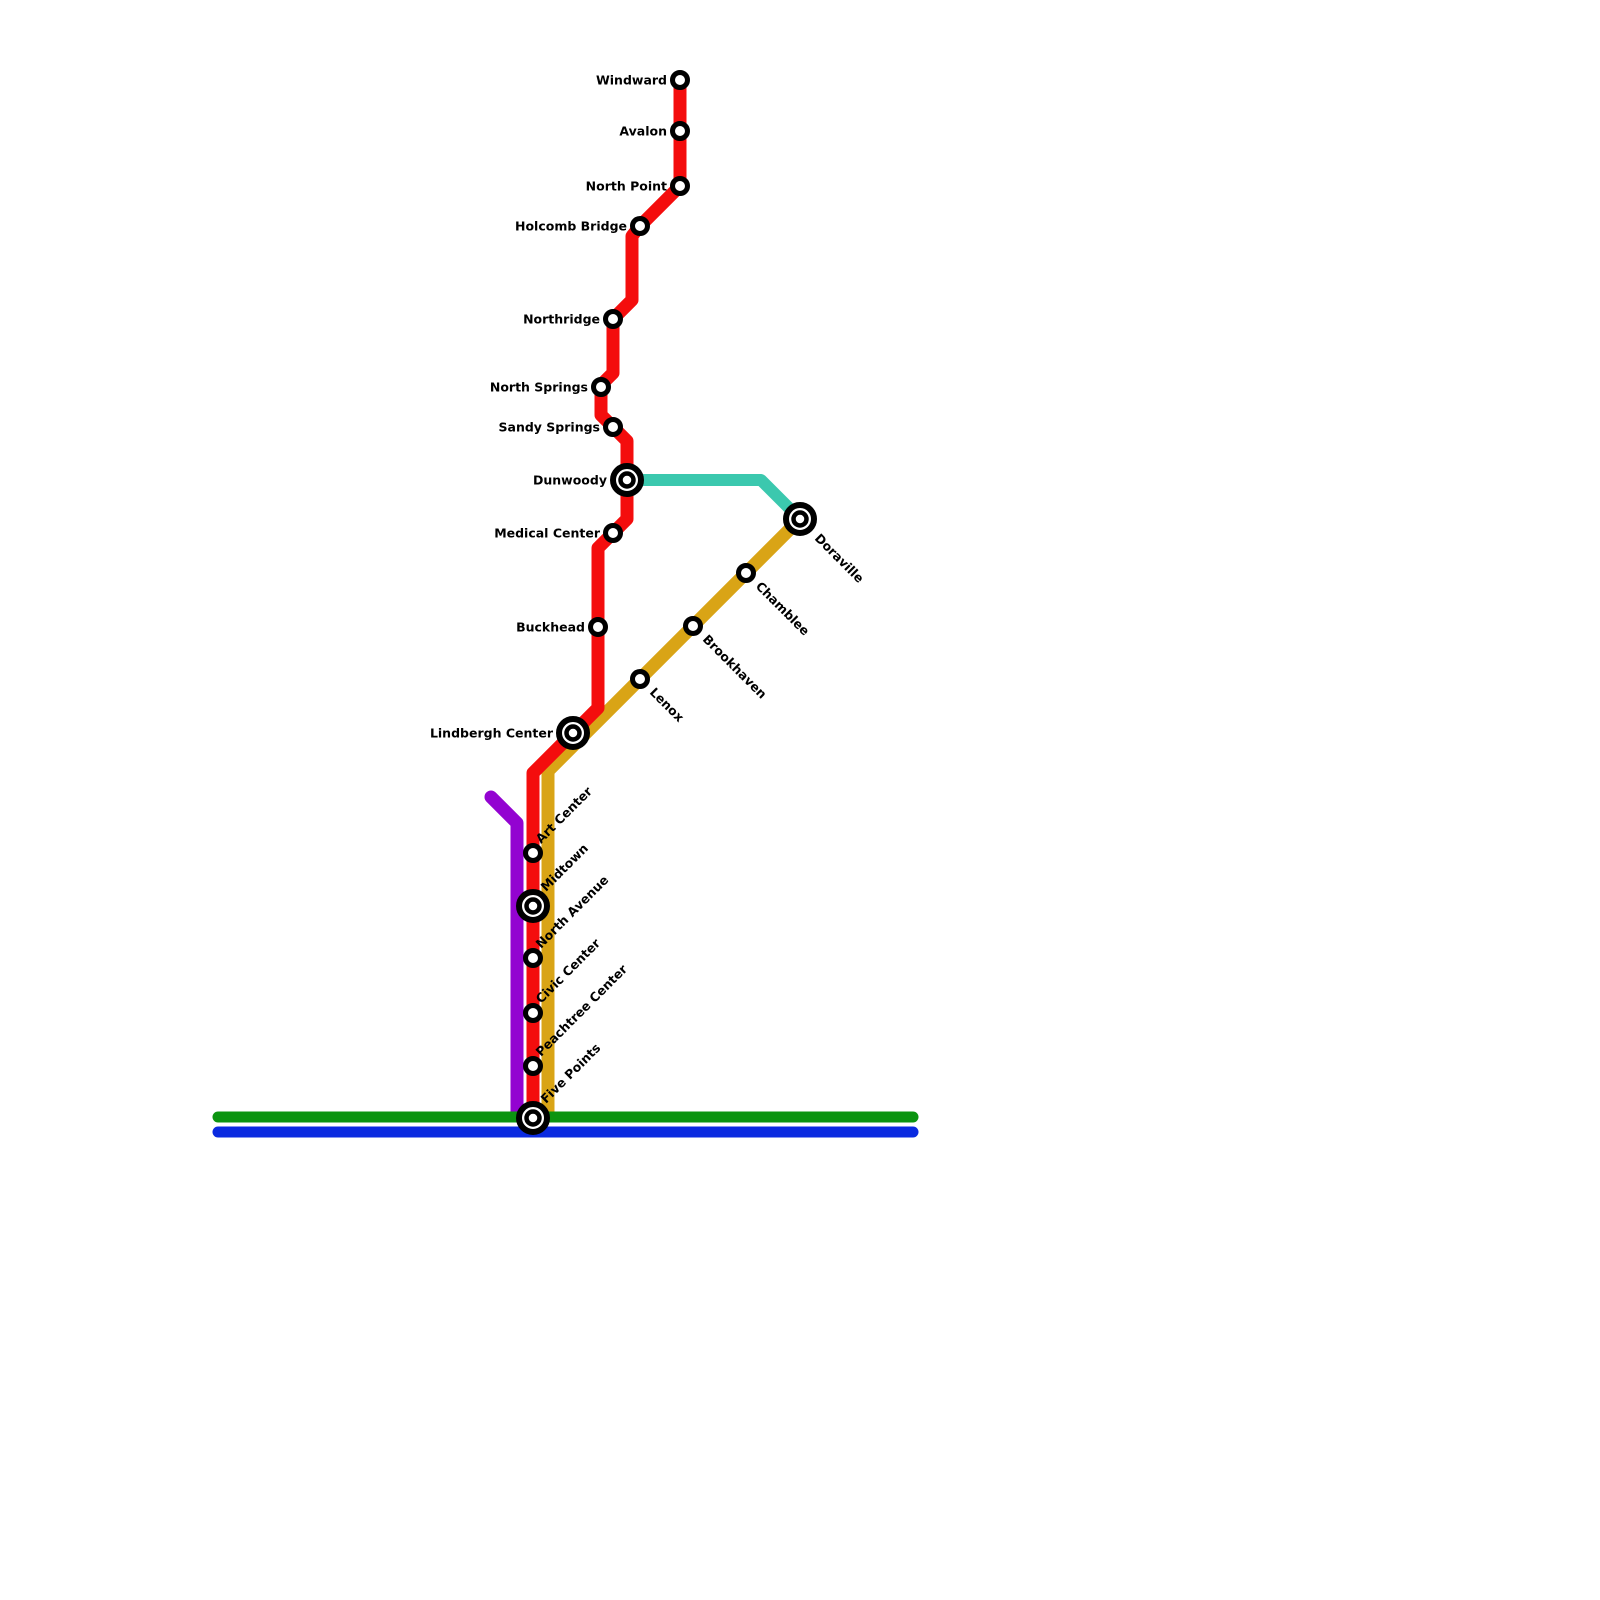 The width and height of the screenshot is (1600, 1600). What do you see at coordinates (643, 131) in the screenshot?
I see `station-label-avalon: Avalon` at bounding box center [643, 131].